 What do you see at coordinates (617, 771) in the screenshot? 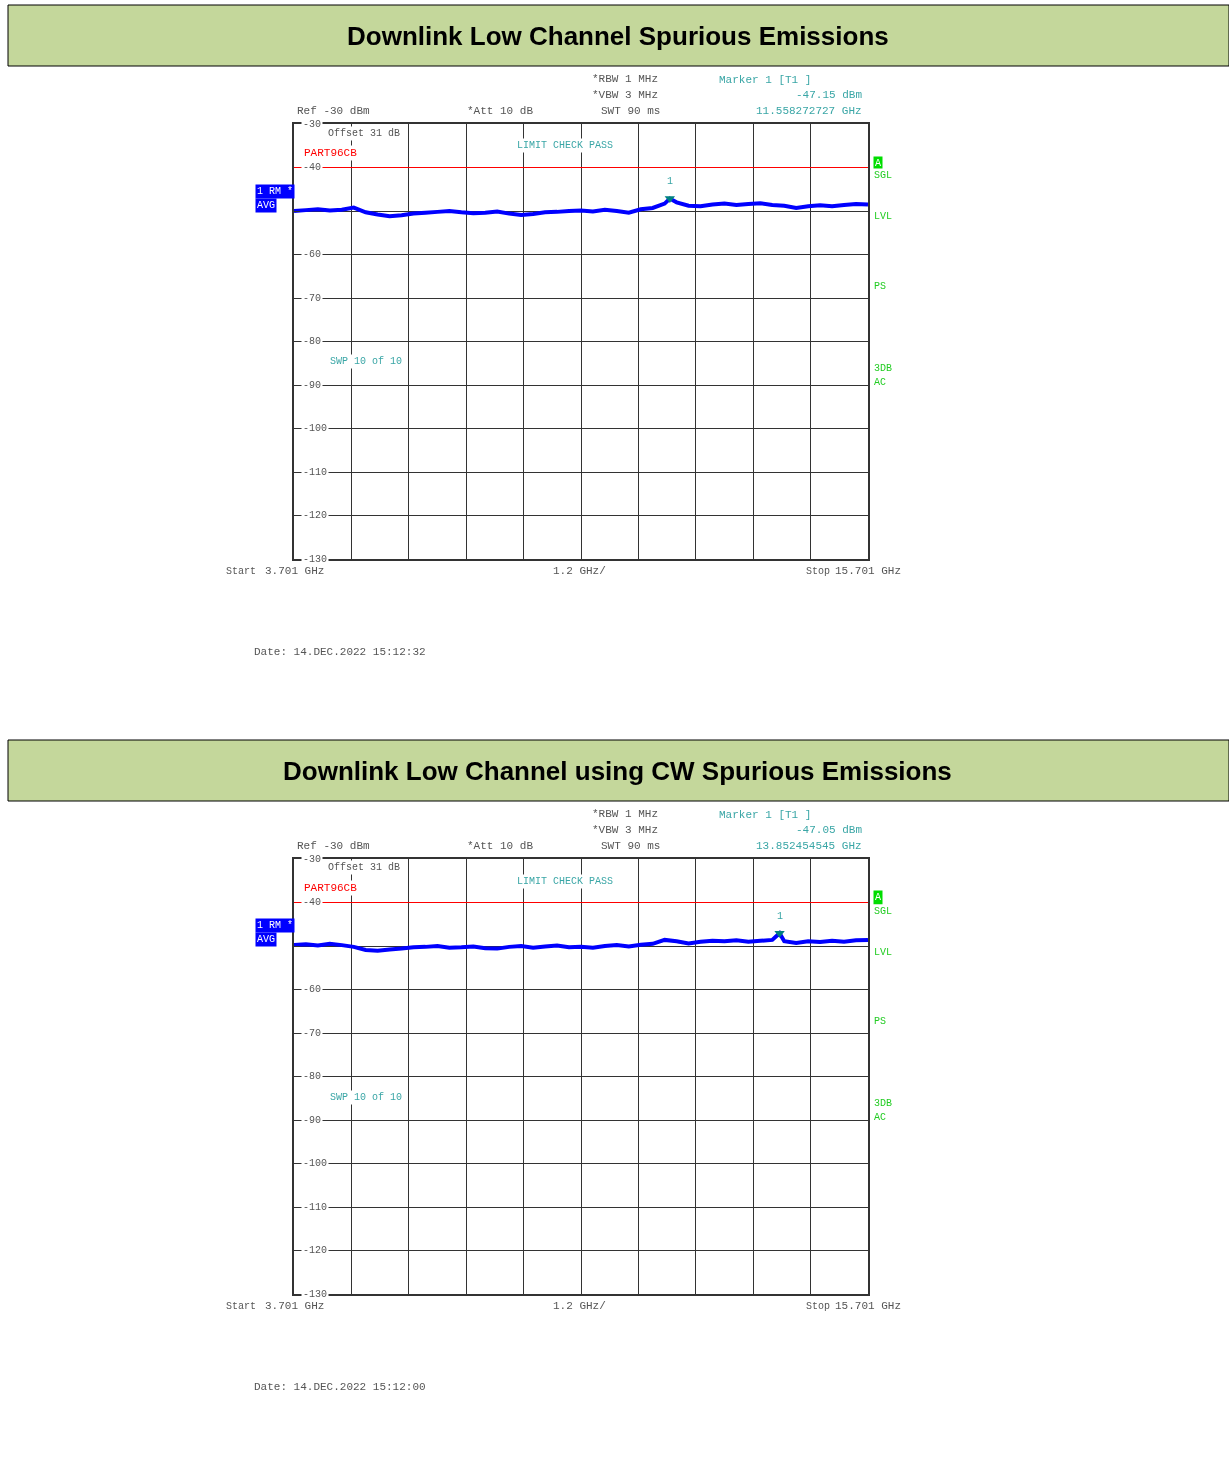
I see `chart-title: Downlink Low Channel using CW Spurious Emissions` at bounding box center [617, 771].